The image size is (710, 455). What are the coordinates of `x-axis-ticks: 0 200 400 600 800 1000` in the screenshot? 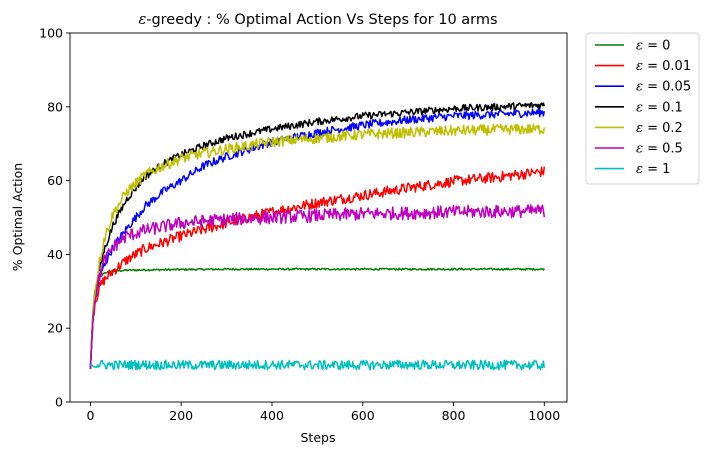 It's located at (323, 412).